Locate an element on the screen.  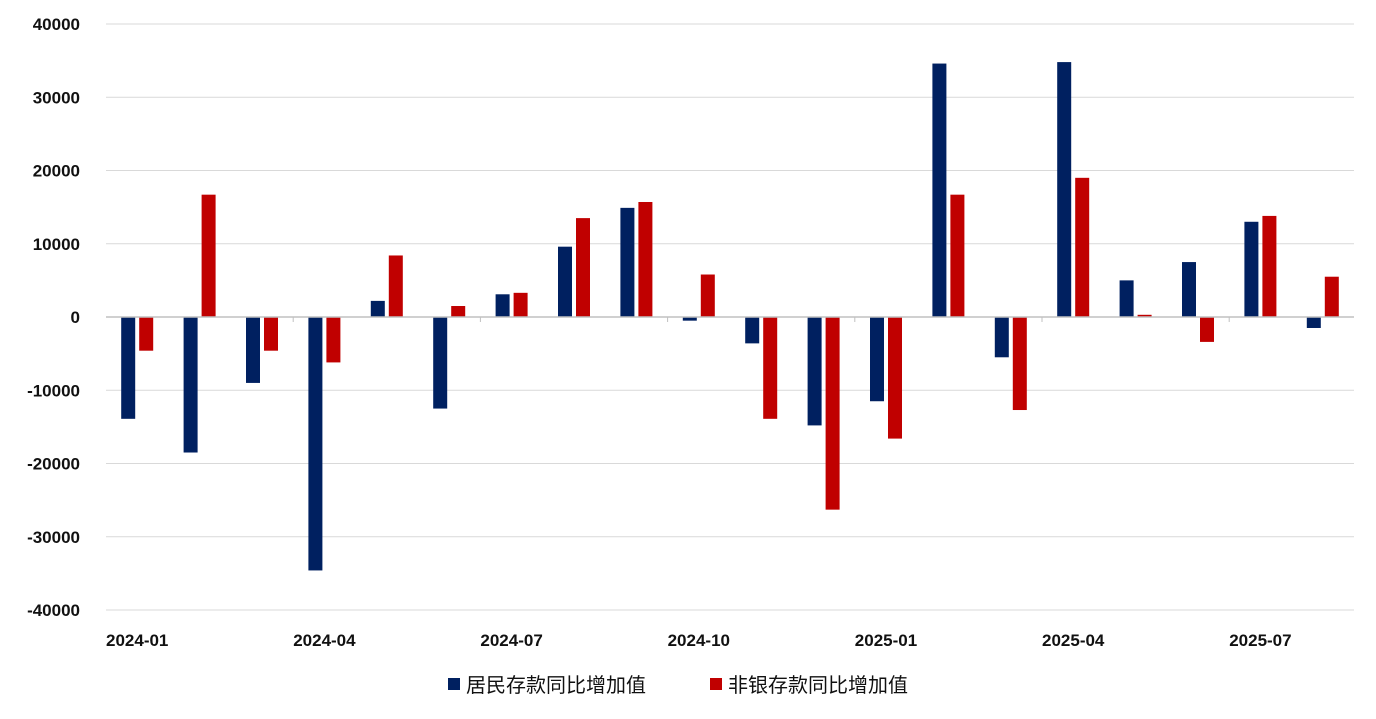
y-tick-label: -10000 is located at coordinates (53, 390).